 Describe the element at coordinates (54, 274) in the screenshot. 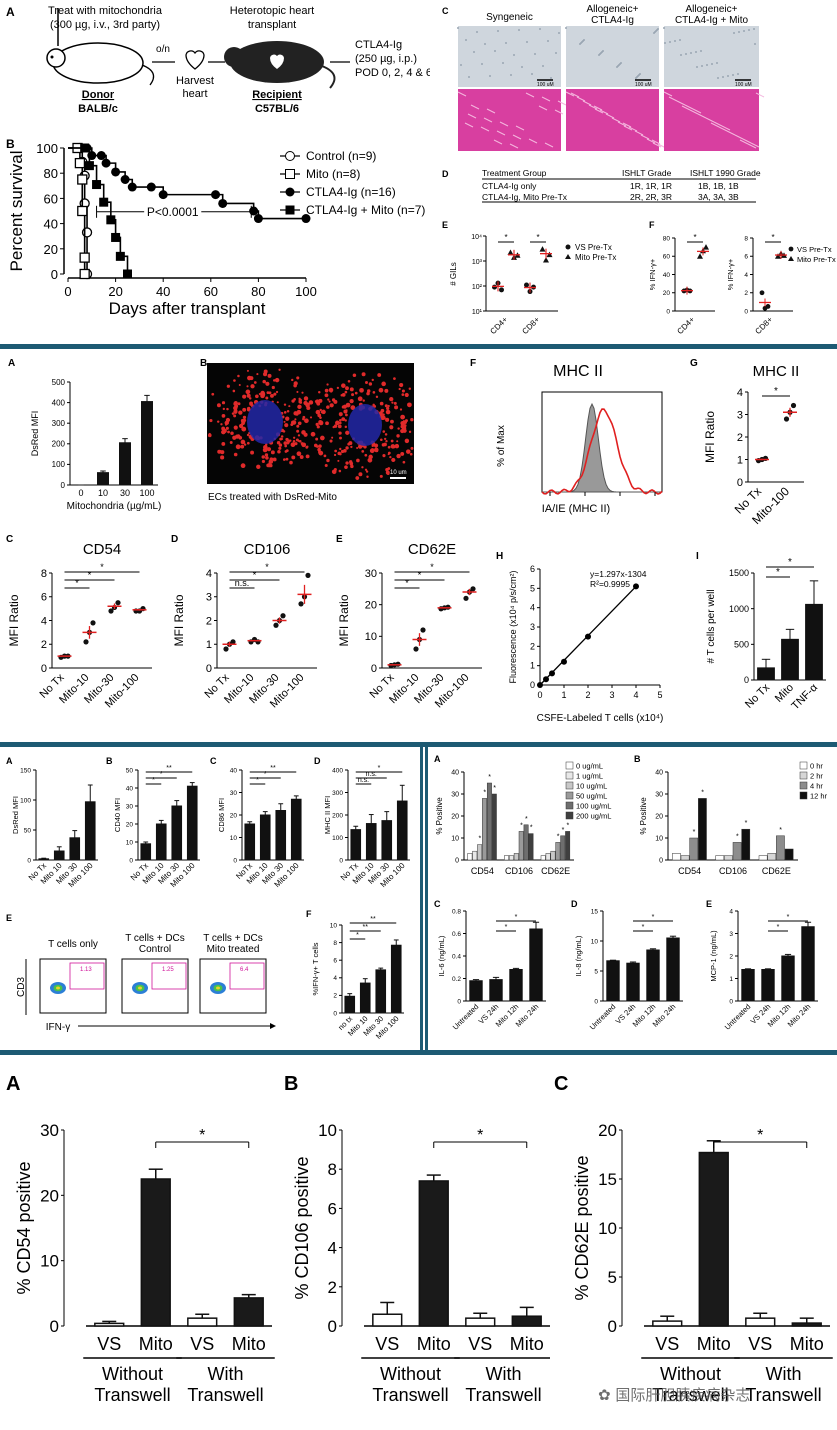

I see `y-tick-label: 0` at that location.